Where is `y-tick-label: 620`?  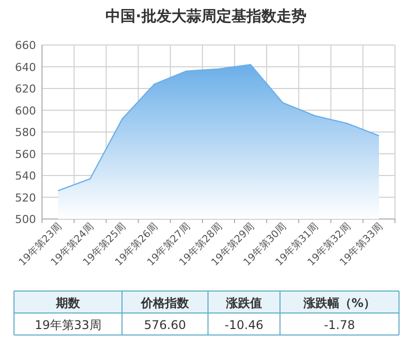 y-tick-label: 620 is located at coordinates (25, 89).